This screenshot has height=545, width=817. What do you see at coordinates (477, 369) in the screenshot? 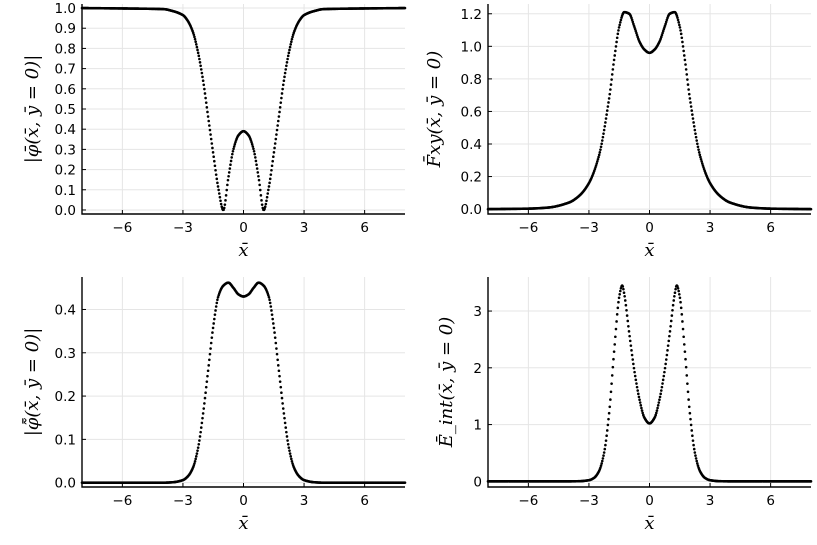
I see `y-tick-label: 2` at bounding box center [477, 369].